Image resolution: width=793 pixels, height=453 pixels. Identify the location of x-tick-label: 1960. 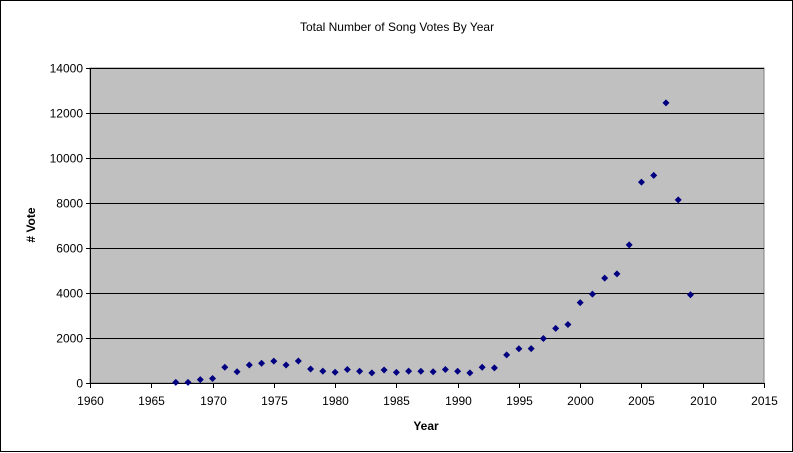
(90, 401).